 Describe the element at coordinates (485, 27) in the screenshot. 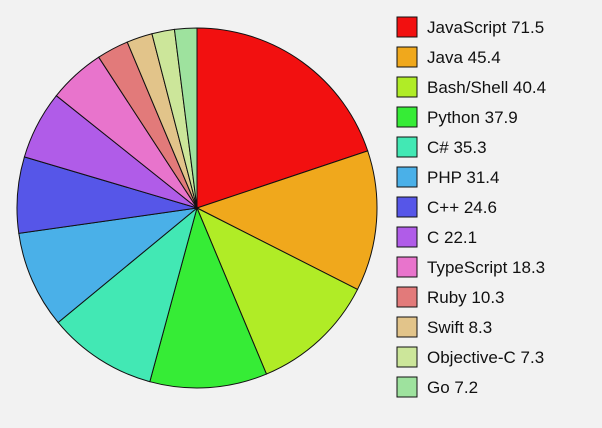

I see `legend-label-javascript: JavaScript 71.5` at that location.